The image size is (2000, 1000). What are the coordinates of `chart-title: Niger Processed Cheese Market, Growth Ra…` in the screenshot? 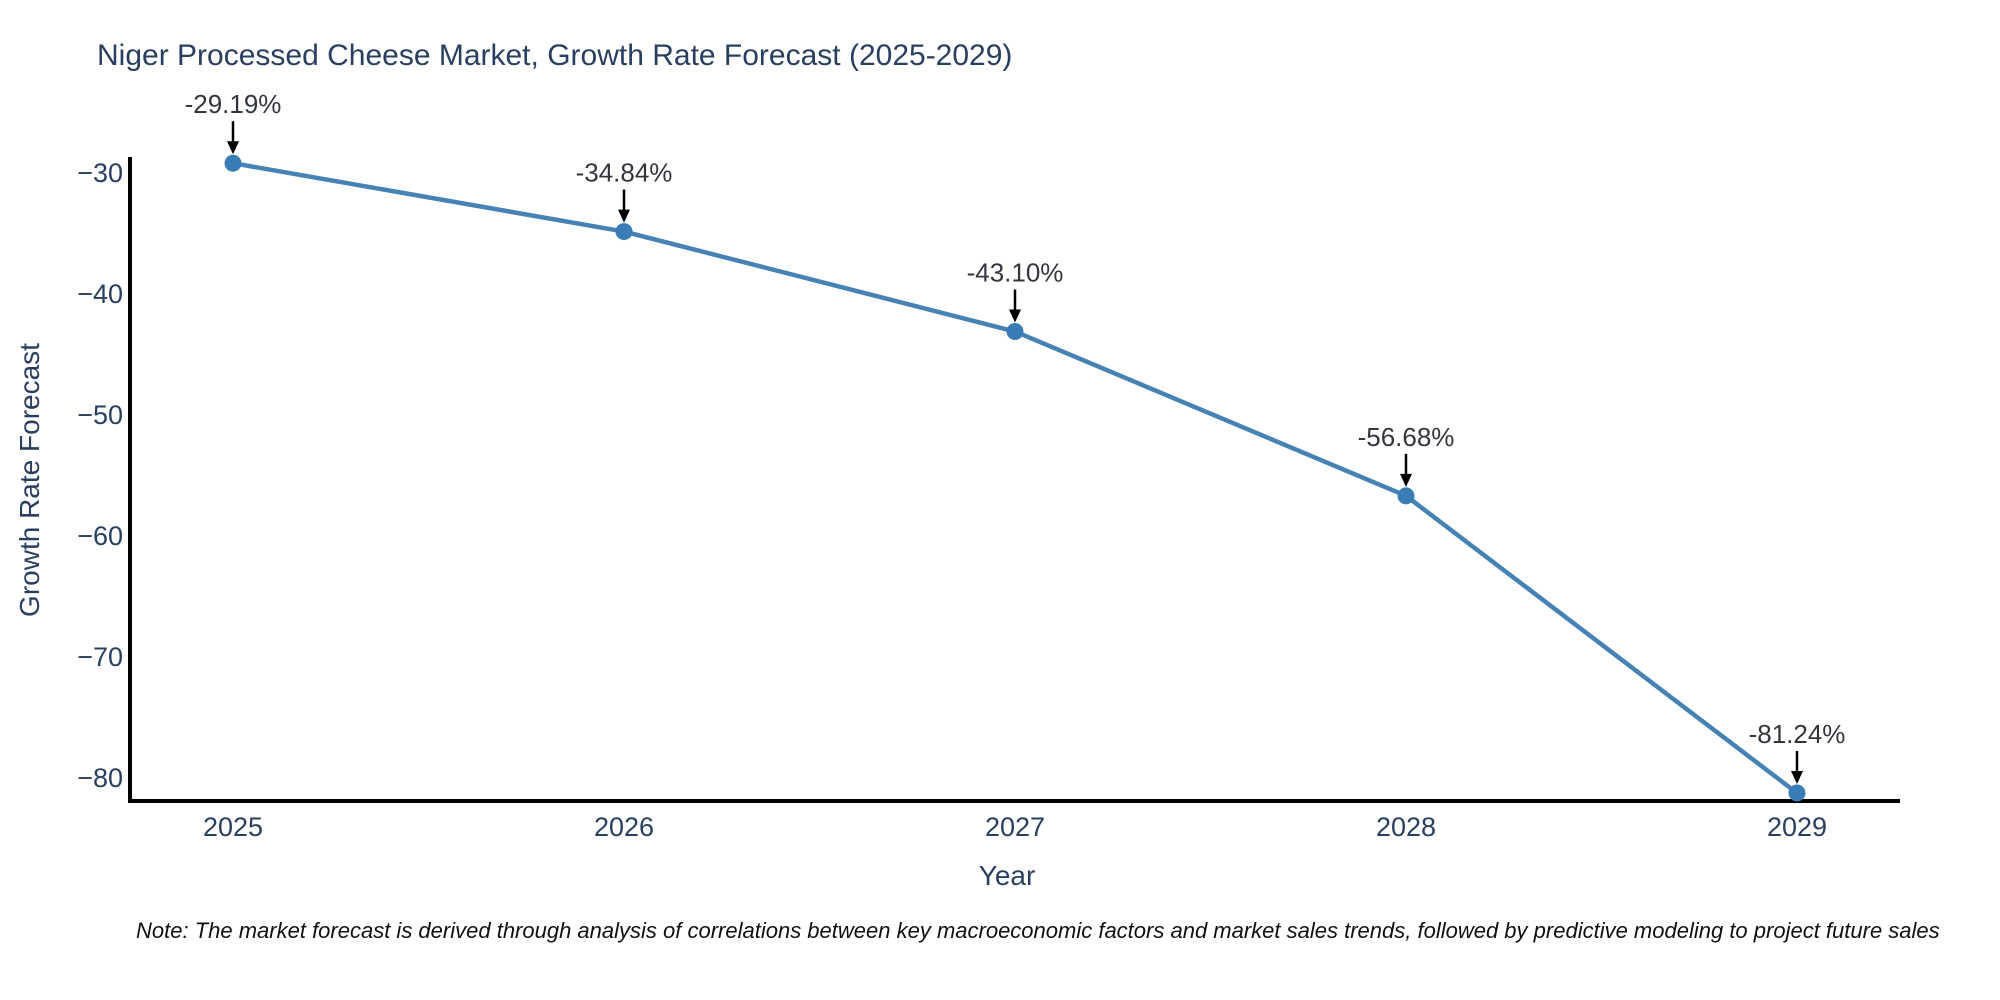 It's located at (555, 55).